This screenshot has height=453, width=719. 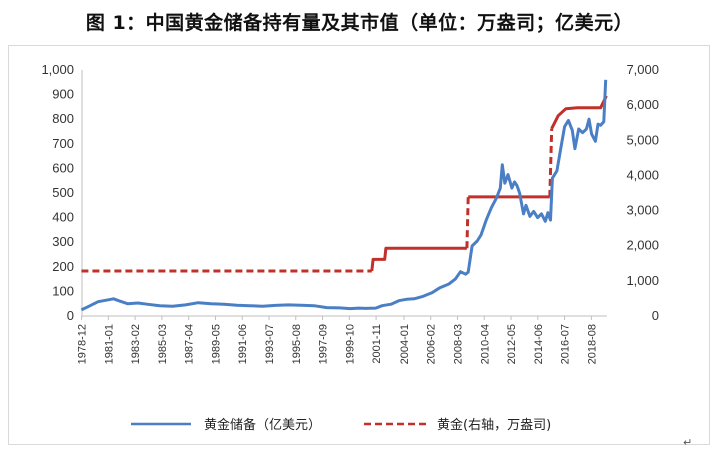 What do you see at coordinates (642, 69) in the screenshot?
I see `y-right-tick-label: 7,000` at bounding box center [642, 69].